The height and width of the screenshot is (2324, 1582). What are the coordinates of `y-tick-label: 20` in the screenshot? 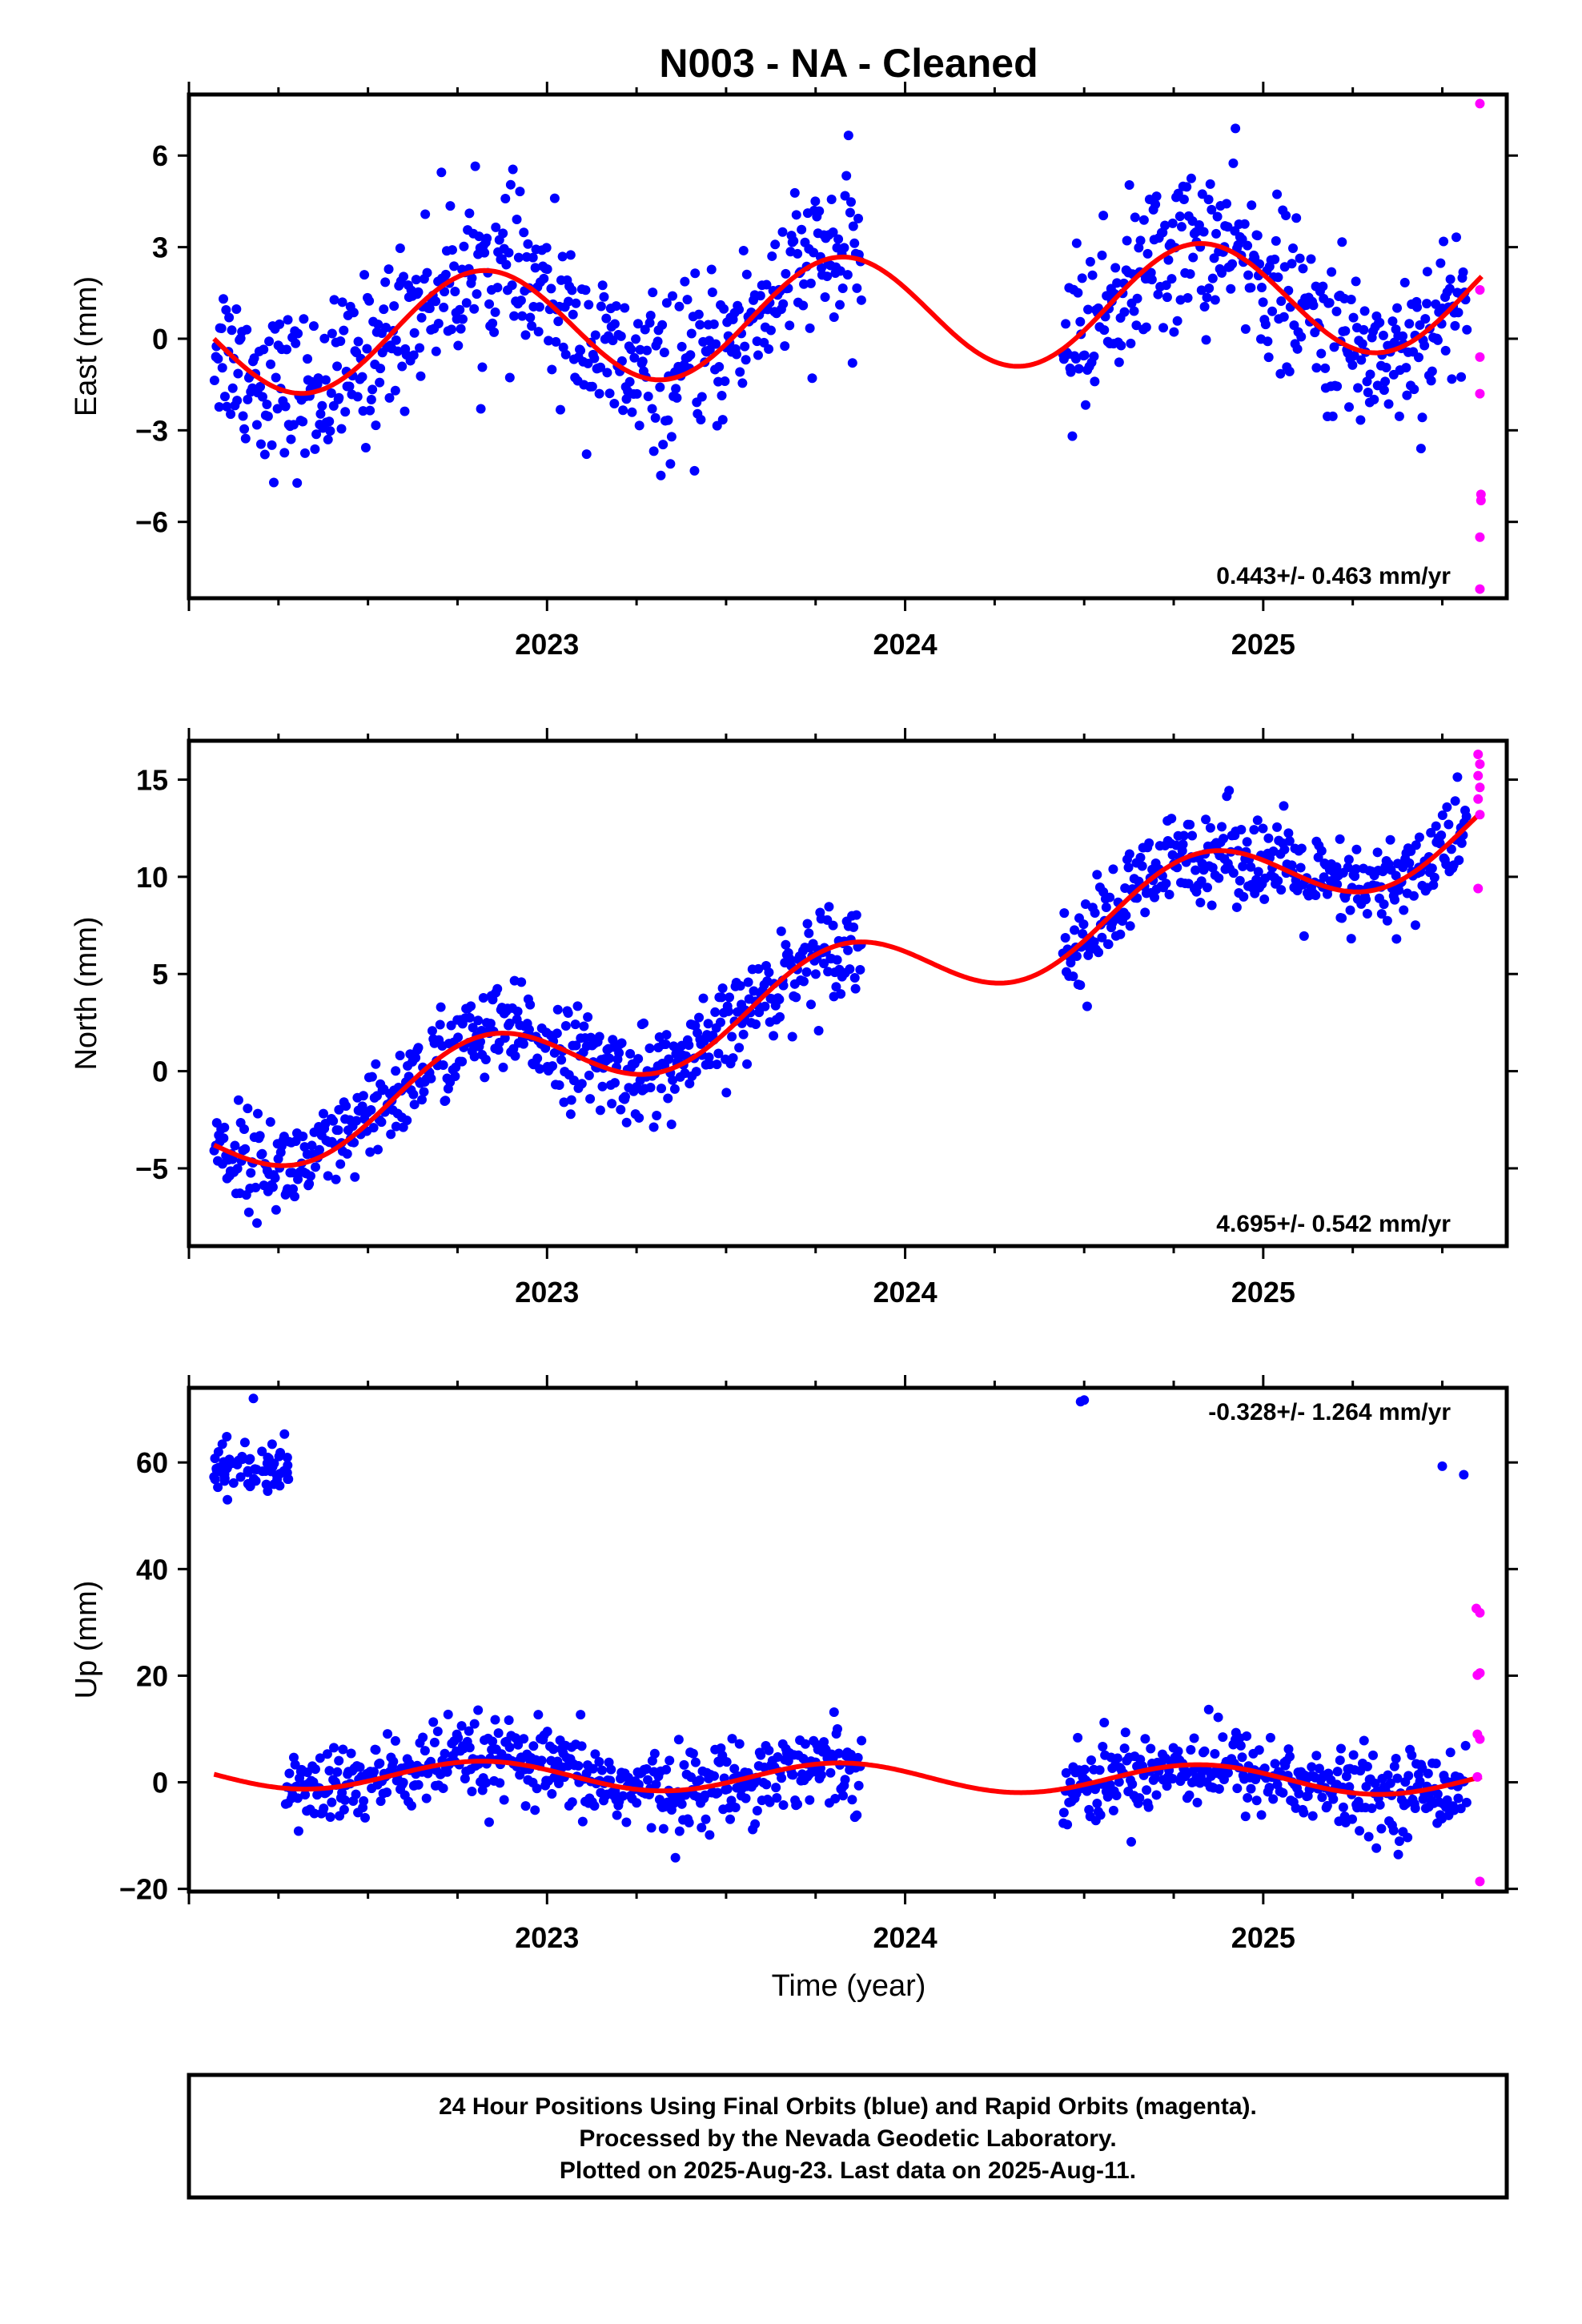 It's located at (152, 1675).